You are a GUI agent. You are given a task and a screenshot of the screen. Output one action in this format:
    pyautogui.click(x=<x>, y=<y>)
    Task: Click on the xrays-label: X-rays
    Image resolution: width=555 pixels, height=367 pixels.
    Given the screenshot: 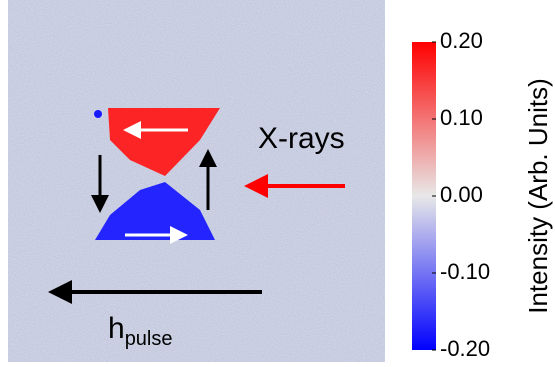 What is the action you would take?
    pyautogui.click(x=301, y=138)
    